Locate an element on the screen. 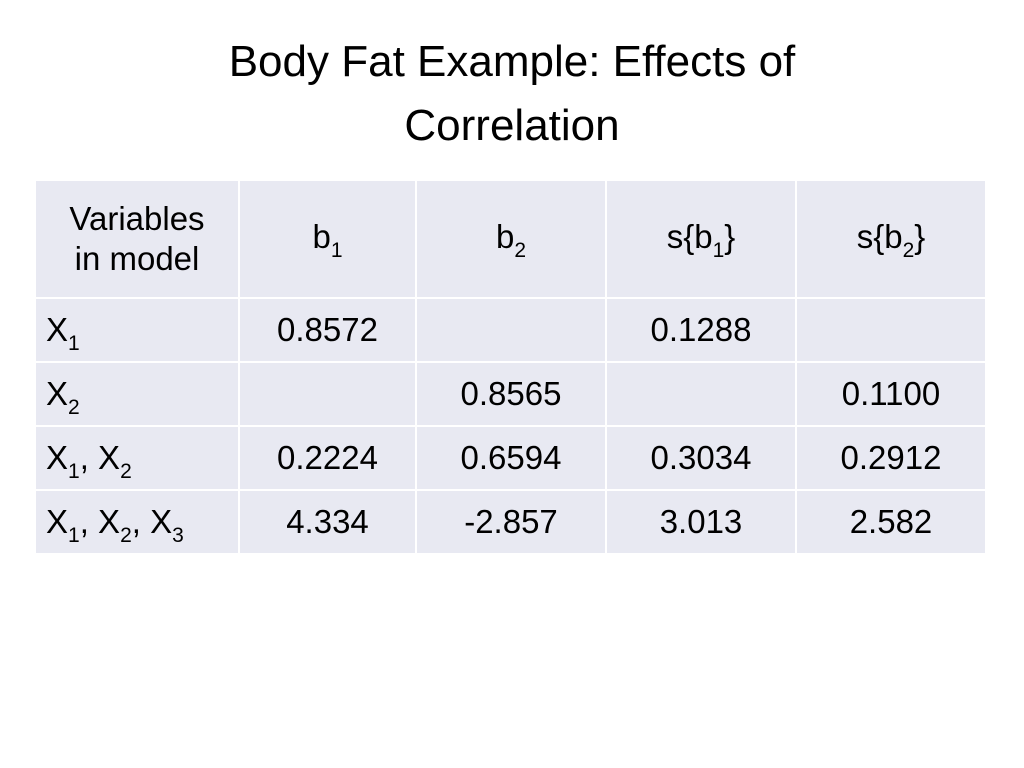 Image resolution: width=1024 pixels, height=768 pixels. cell-b1: 4.334 is located at coordinates (327, 522).